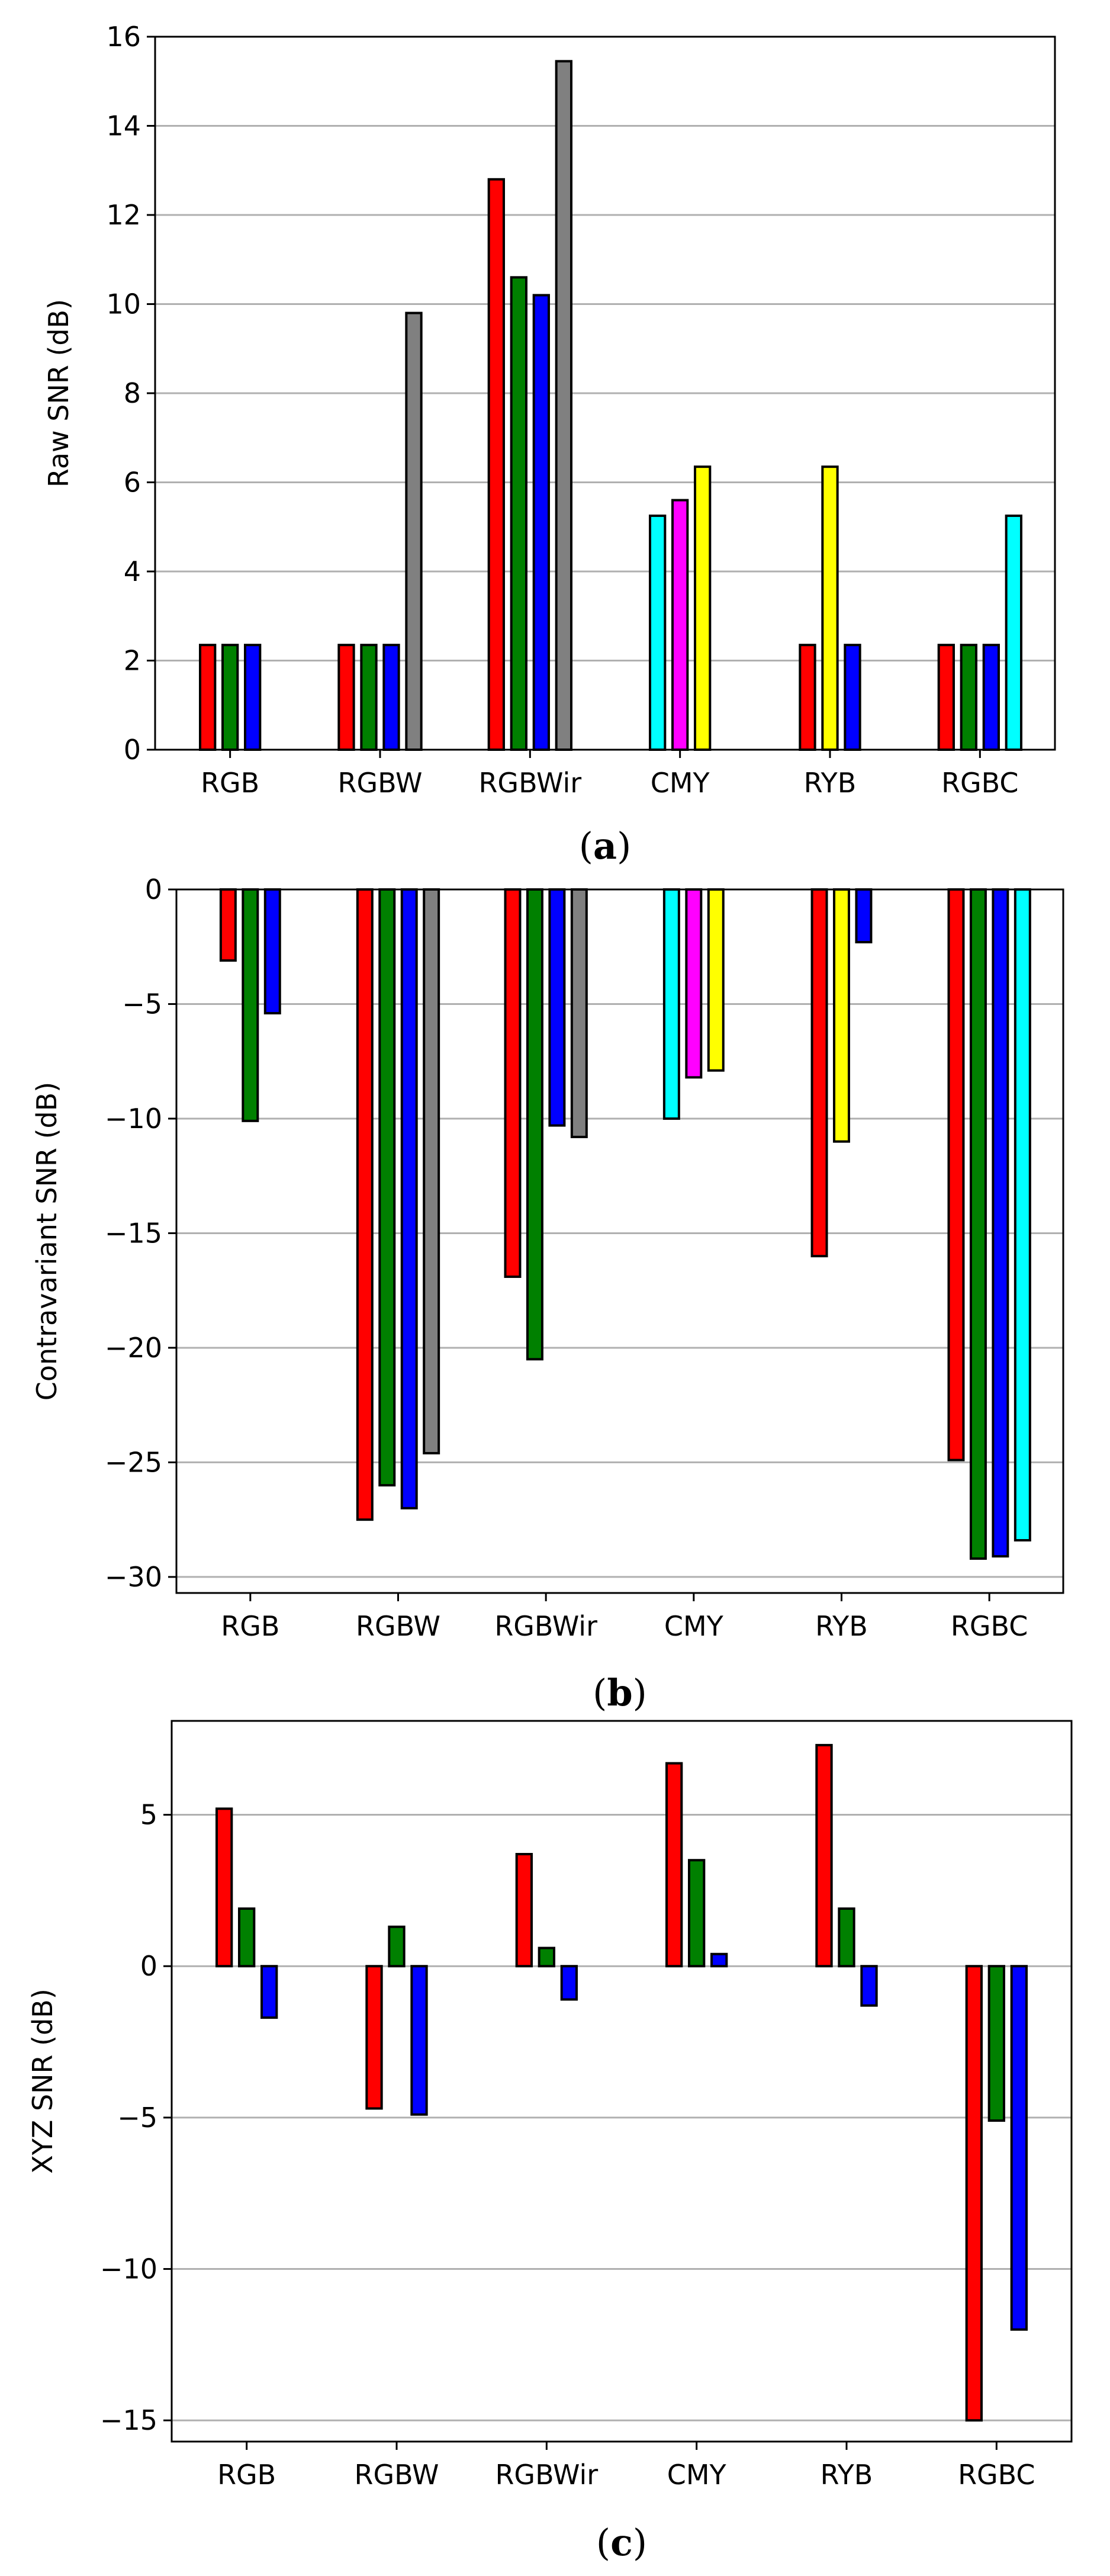 The height and width of the screenshot is (2576, 1110). Describe the element at coordinates (398, 1204) in the screenshot. I see `bar-group-rgbw` at that location.